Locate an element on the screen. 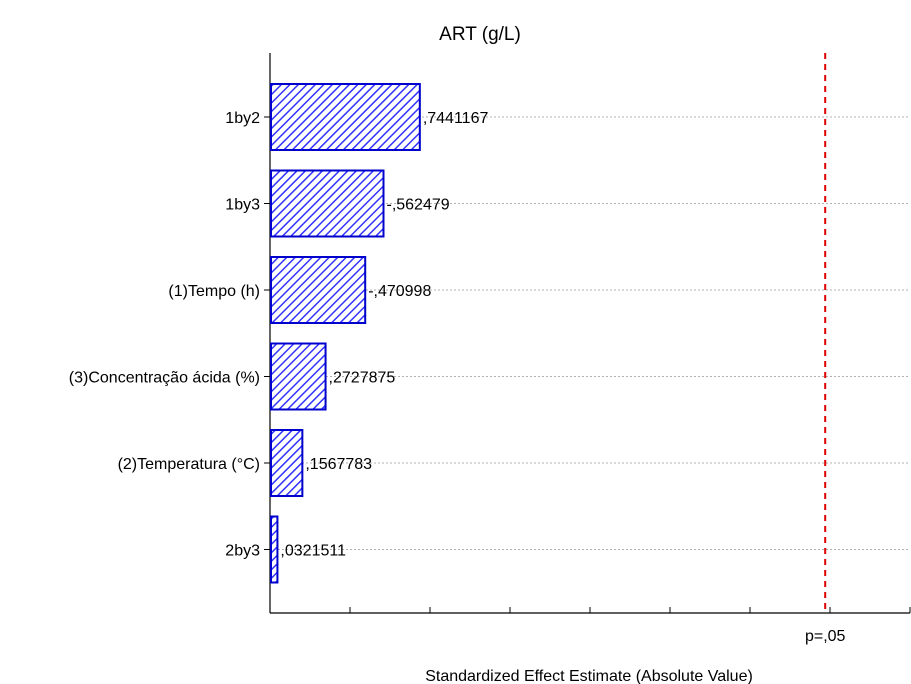 The image size is (911, 684). category-label: (1)Tempo (h) is located at coordinates (214, 291).